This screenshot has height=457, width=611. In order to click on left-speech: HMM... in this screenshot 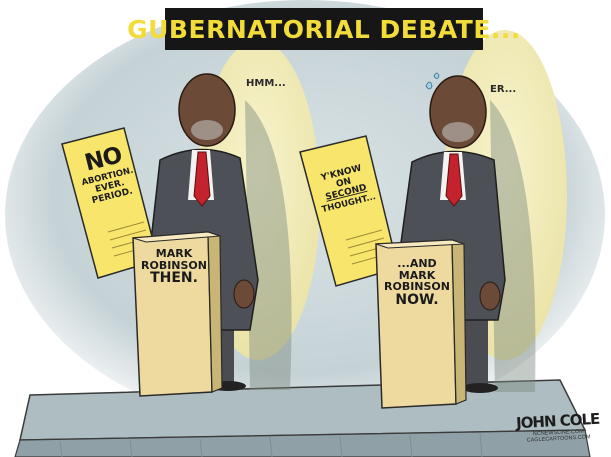, I will do `click(266, 83)`.